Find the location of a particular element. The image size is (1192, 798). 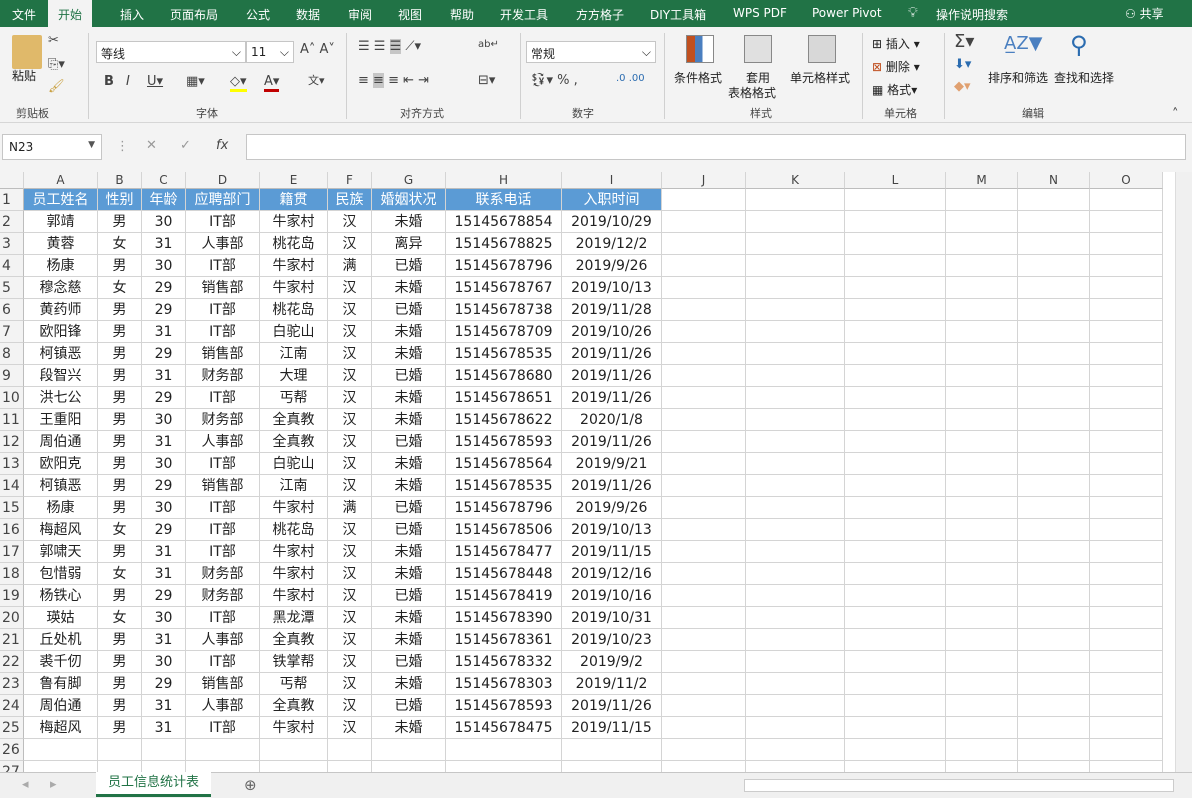

cell: 满 is located at coordinates (350, 508).